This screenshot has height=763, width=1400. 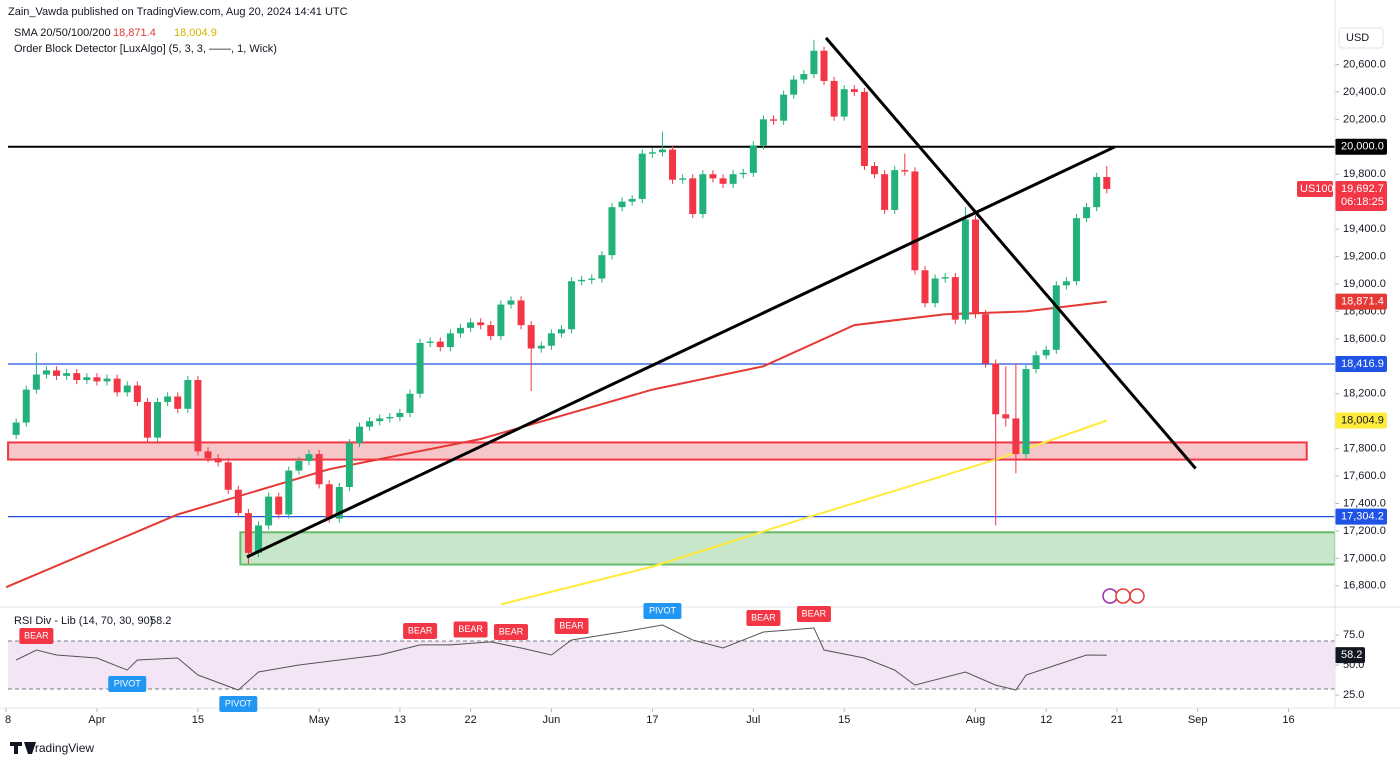 I want to click on rsi-tick-label: 25.0, so click(x=1353, y=695).